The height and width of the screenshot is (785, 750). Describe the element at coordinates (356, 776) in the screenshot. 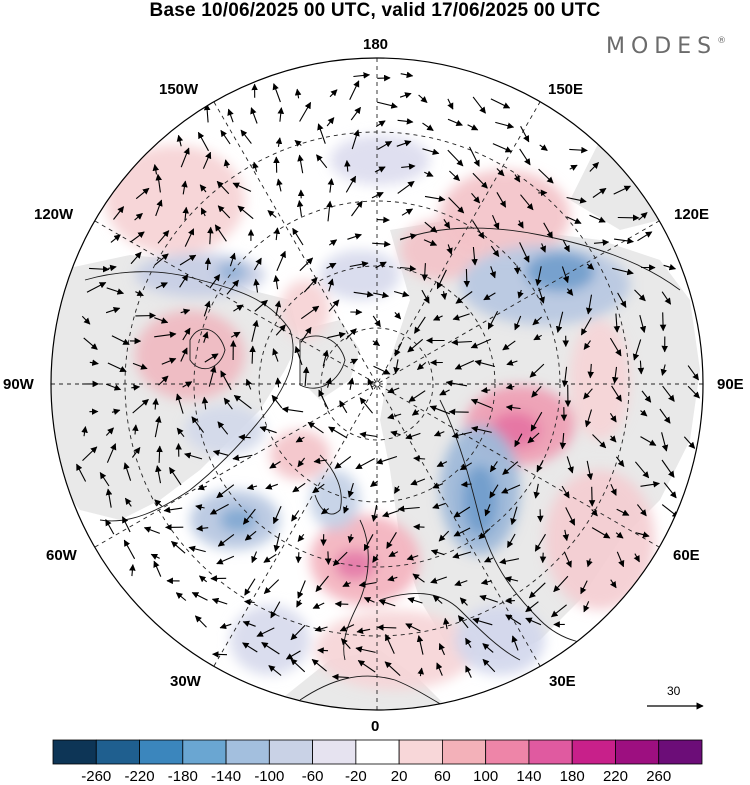

I see `colorbar-tick-label: -20` at that location.